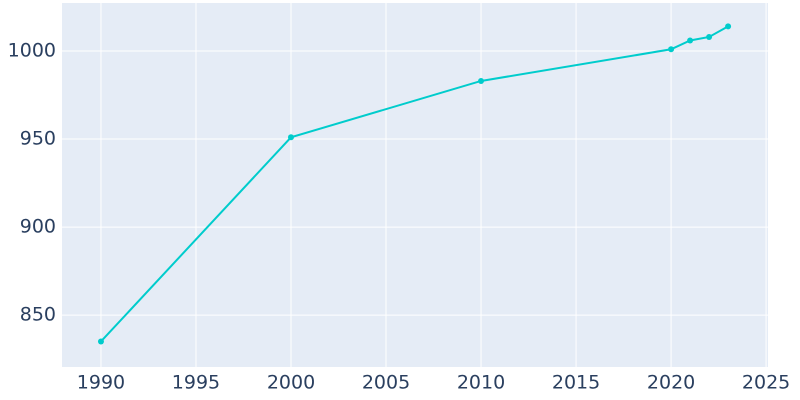 This screenshot has width=800, height=400. What do you see at coordinates (196, 383) in the screenshot?
I see `x-tick-label: 1995` at bounding box center [196, 383].